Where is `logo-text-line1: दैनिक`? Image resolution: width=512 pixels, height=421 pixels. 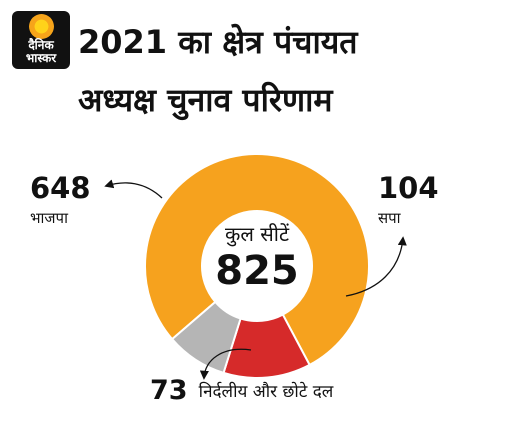
logo-text-line1: दैनिक is located at coordinates (41, 45).